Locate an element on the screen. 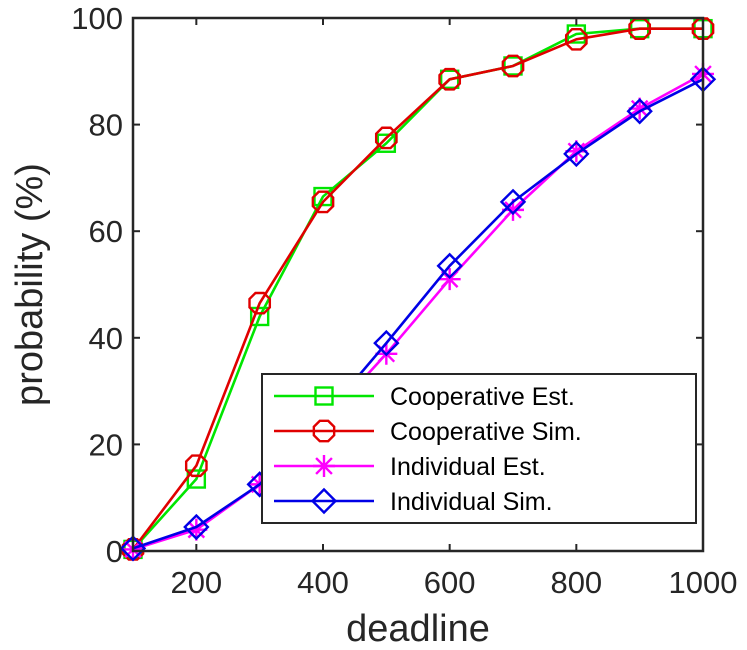 Image resolution: width=747 pixels, height=650 pixels. y-tick-label: 0 is located at coordinates (114, 551).